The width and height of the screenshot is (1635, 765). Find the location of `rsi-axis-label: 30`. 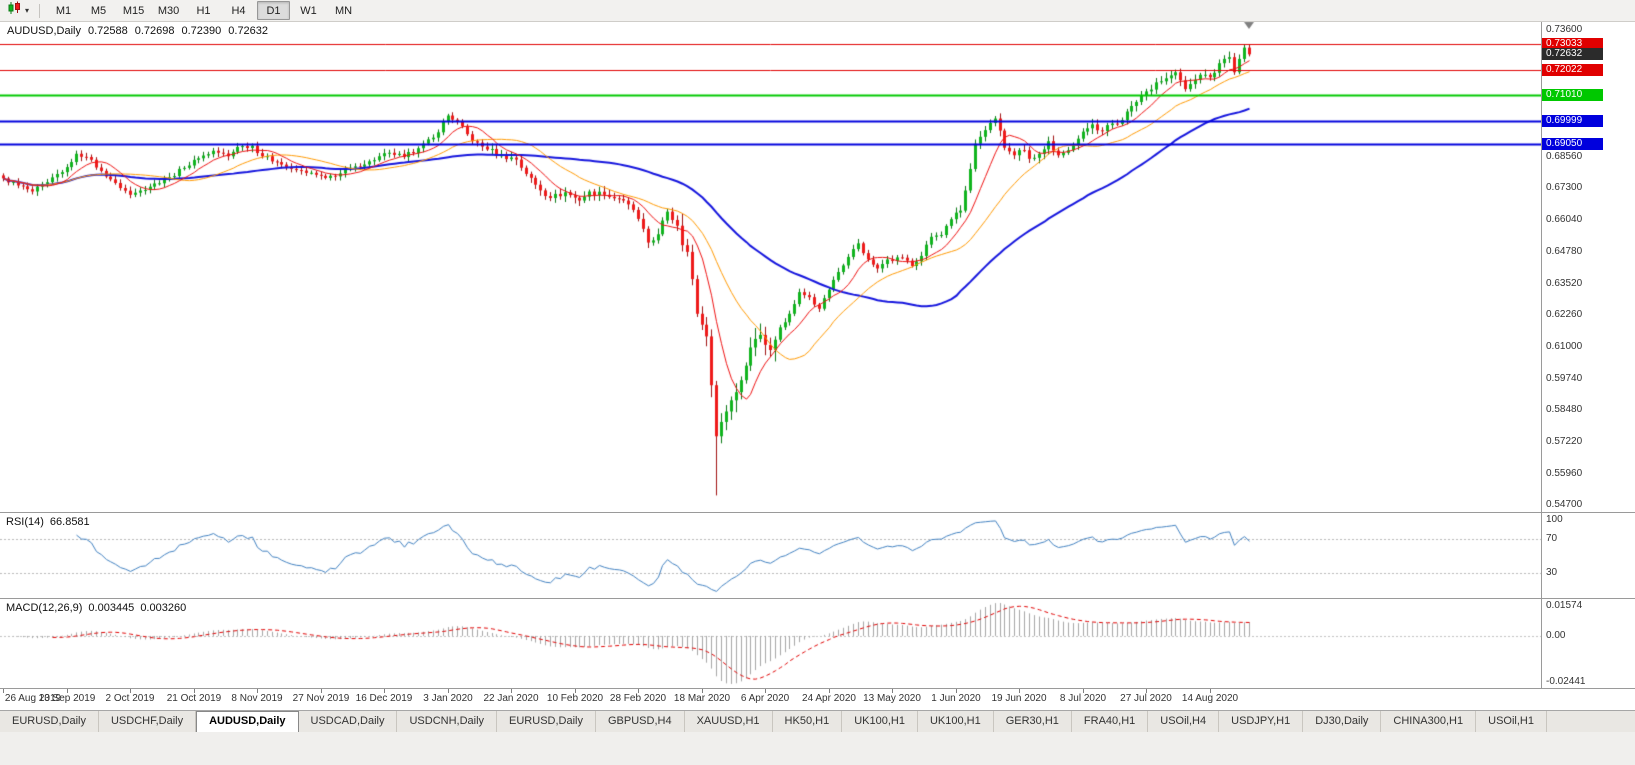

rsi-axis-label: 30 is located at coordinates (1552, 572).